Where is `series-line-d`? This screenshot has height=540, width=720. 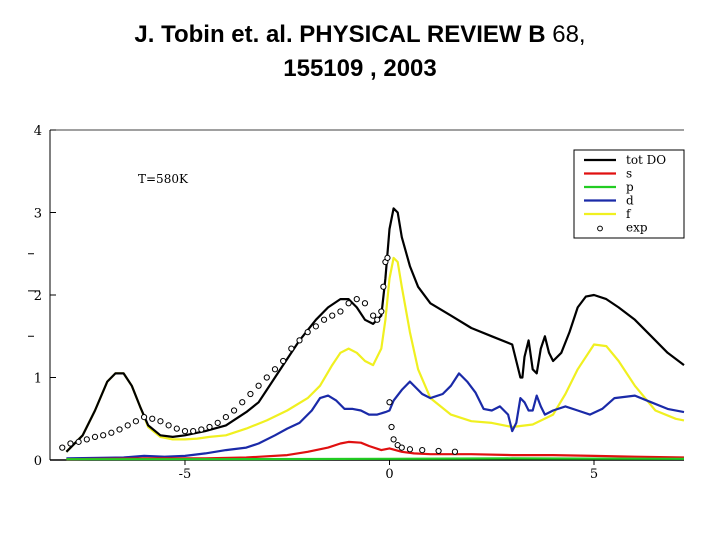 series-line-d is located at coordinates (375, 416).